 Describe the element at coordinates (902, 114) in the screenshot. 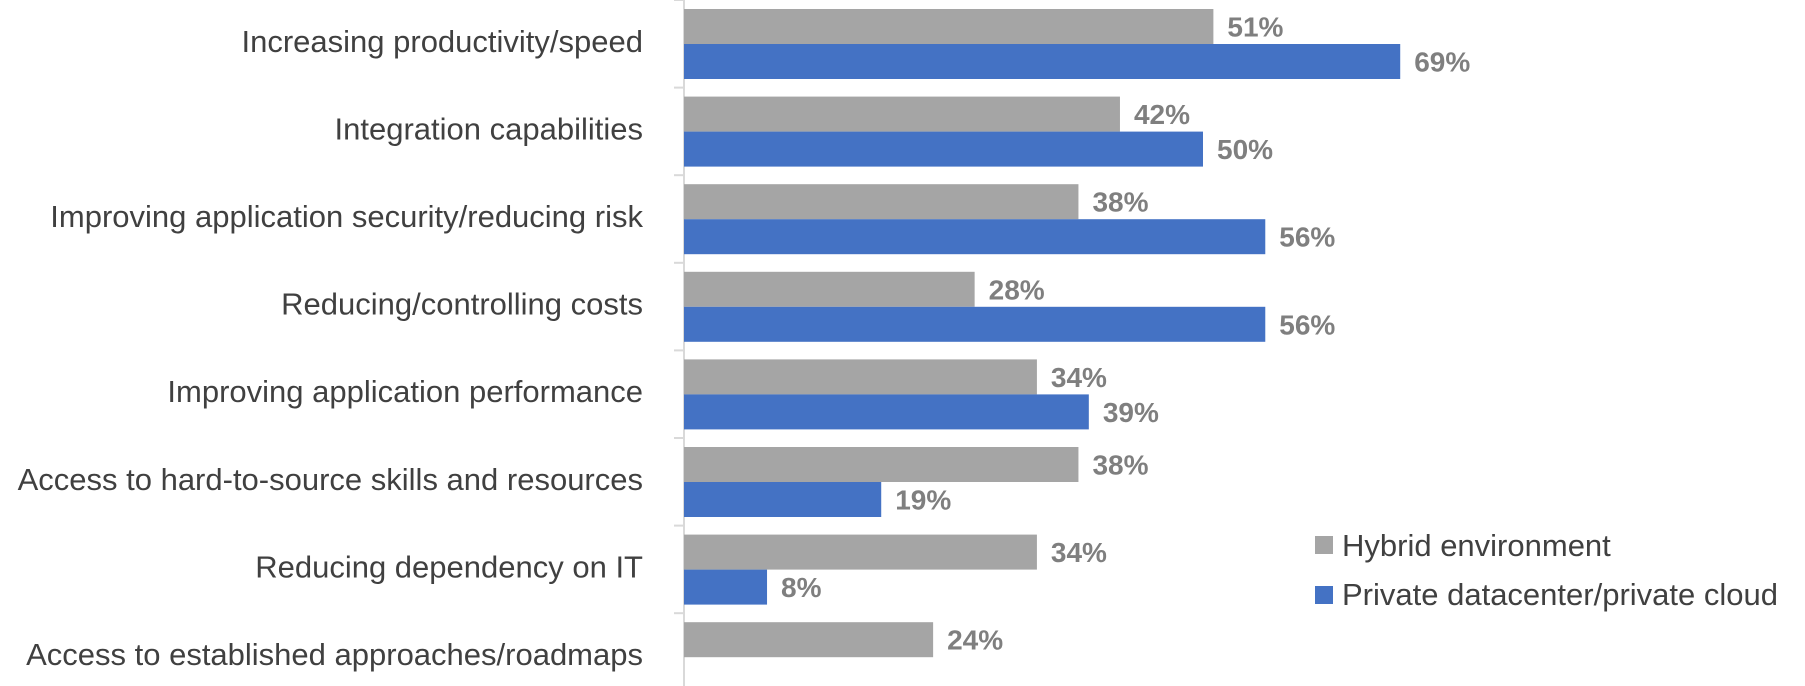

I see `bar-hybrid-integration-capabilities` at that location.